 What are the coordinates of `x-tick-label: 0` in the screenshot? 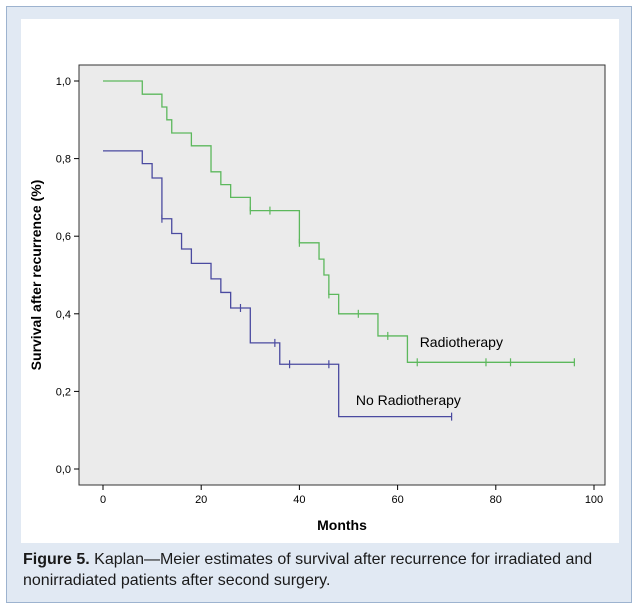 It's located at (103, 500).